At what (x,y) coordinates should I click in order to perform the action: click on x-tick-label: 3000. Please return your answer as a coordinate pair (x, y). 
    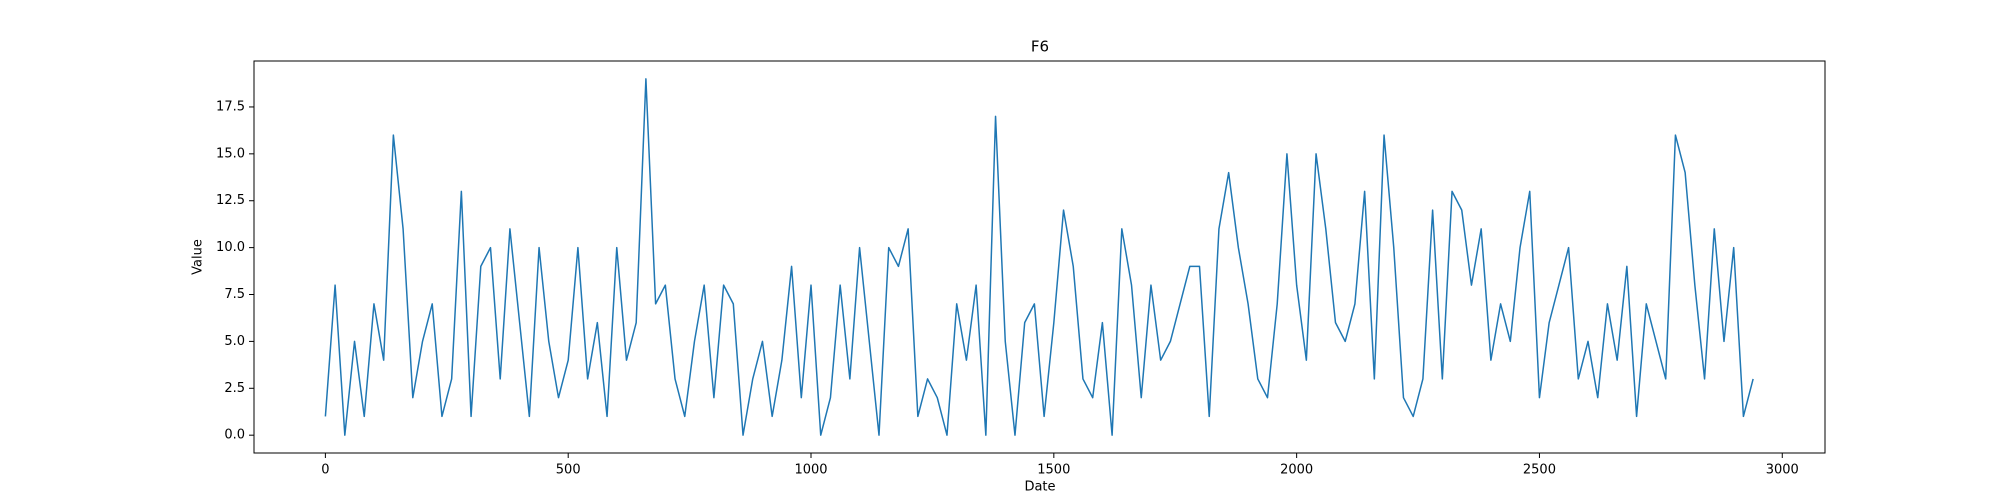
    Looking at the image, I should click on (1782, 470).